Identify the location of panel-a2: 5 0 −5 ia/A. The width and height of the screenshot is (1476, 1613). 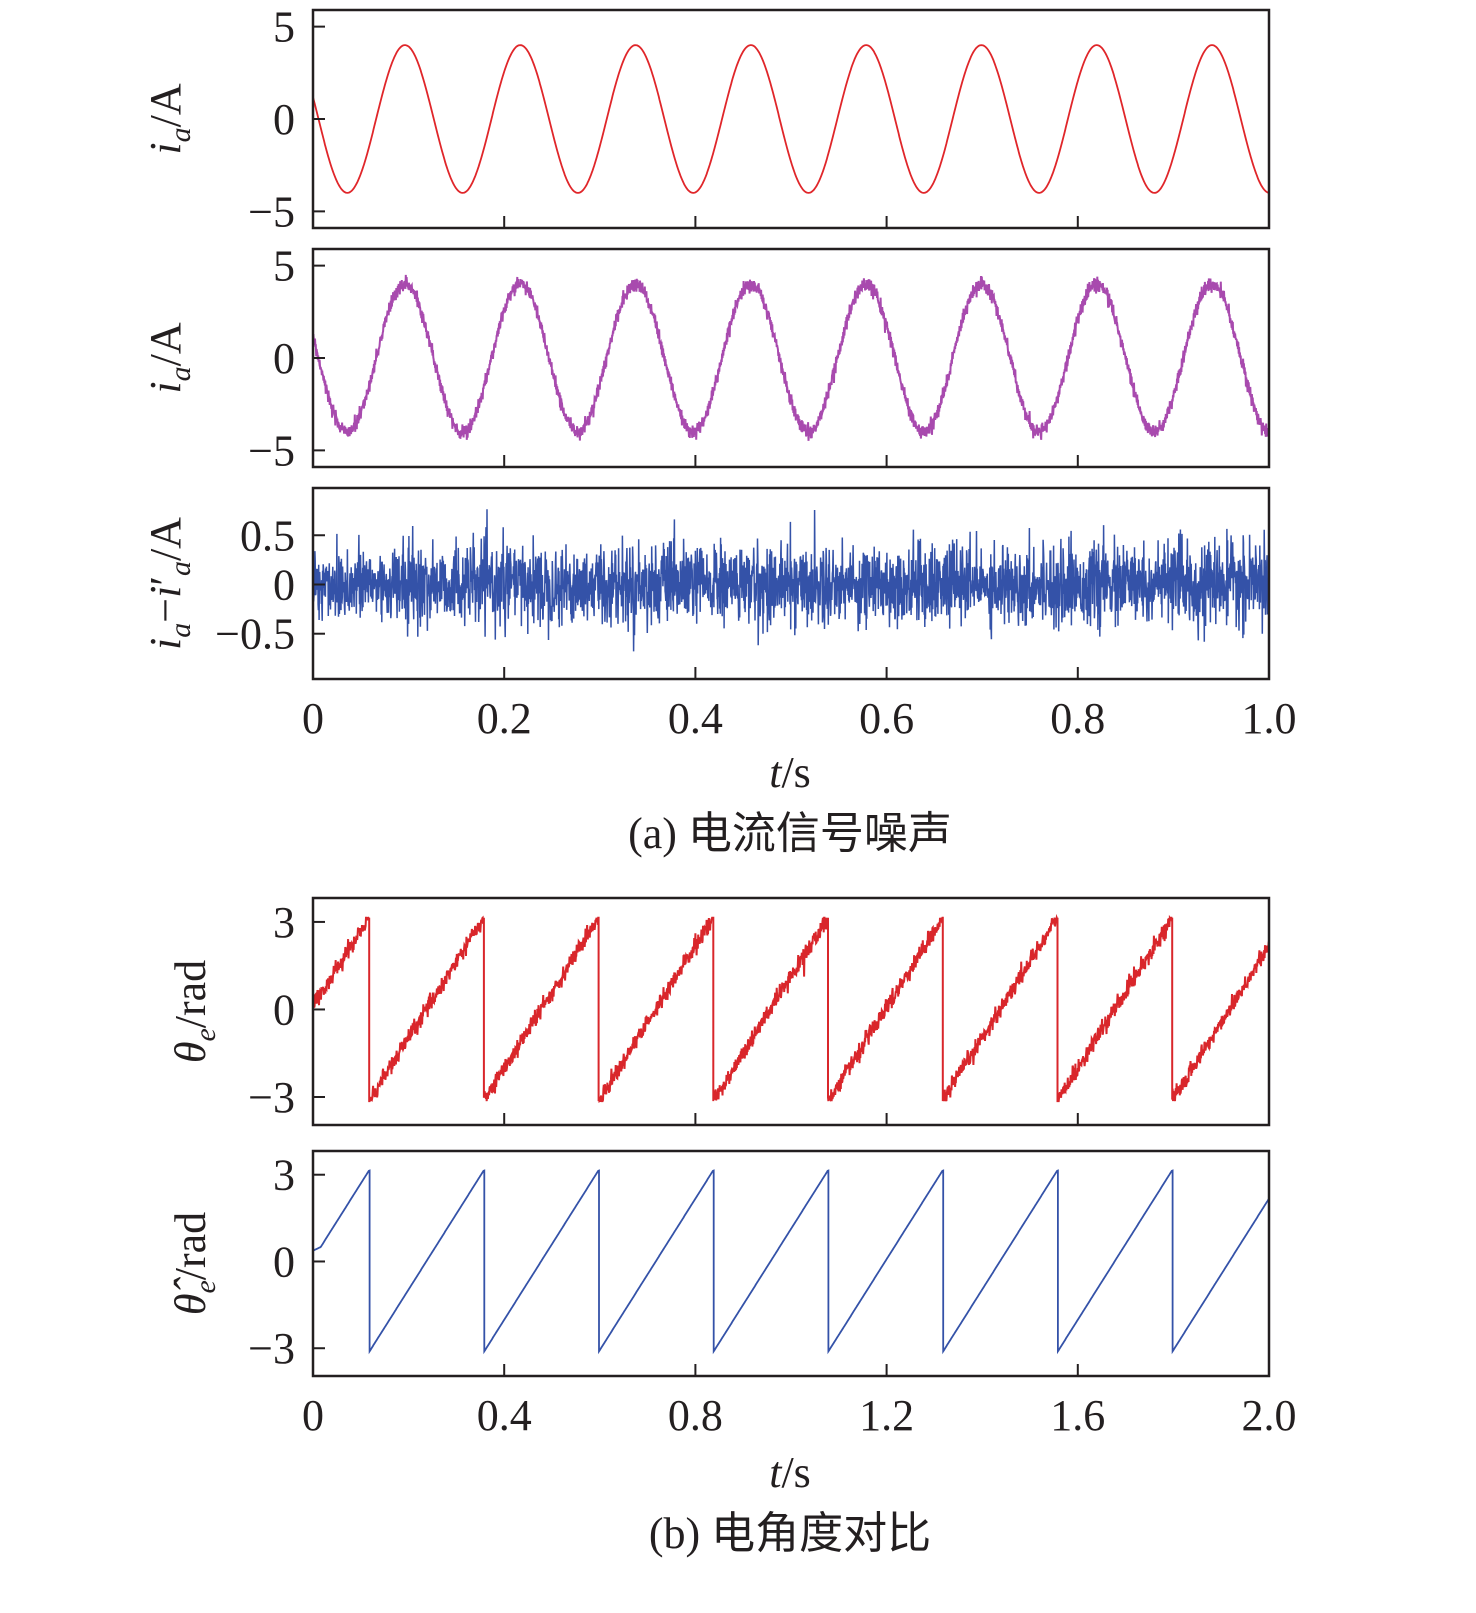
(706, 358).